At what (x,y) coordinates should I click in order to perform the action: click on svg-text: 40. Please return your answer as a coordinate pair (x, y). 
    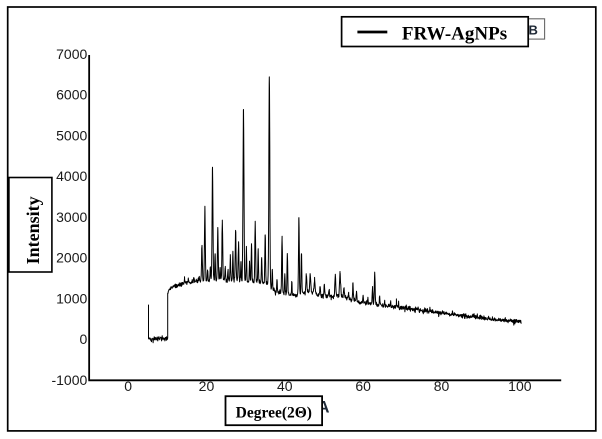
    Looking at the image, I should click on (285, 386).